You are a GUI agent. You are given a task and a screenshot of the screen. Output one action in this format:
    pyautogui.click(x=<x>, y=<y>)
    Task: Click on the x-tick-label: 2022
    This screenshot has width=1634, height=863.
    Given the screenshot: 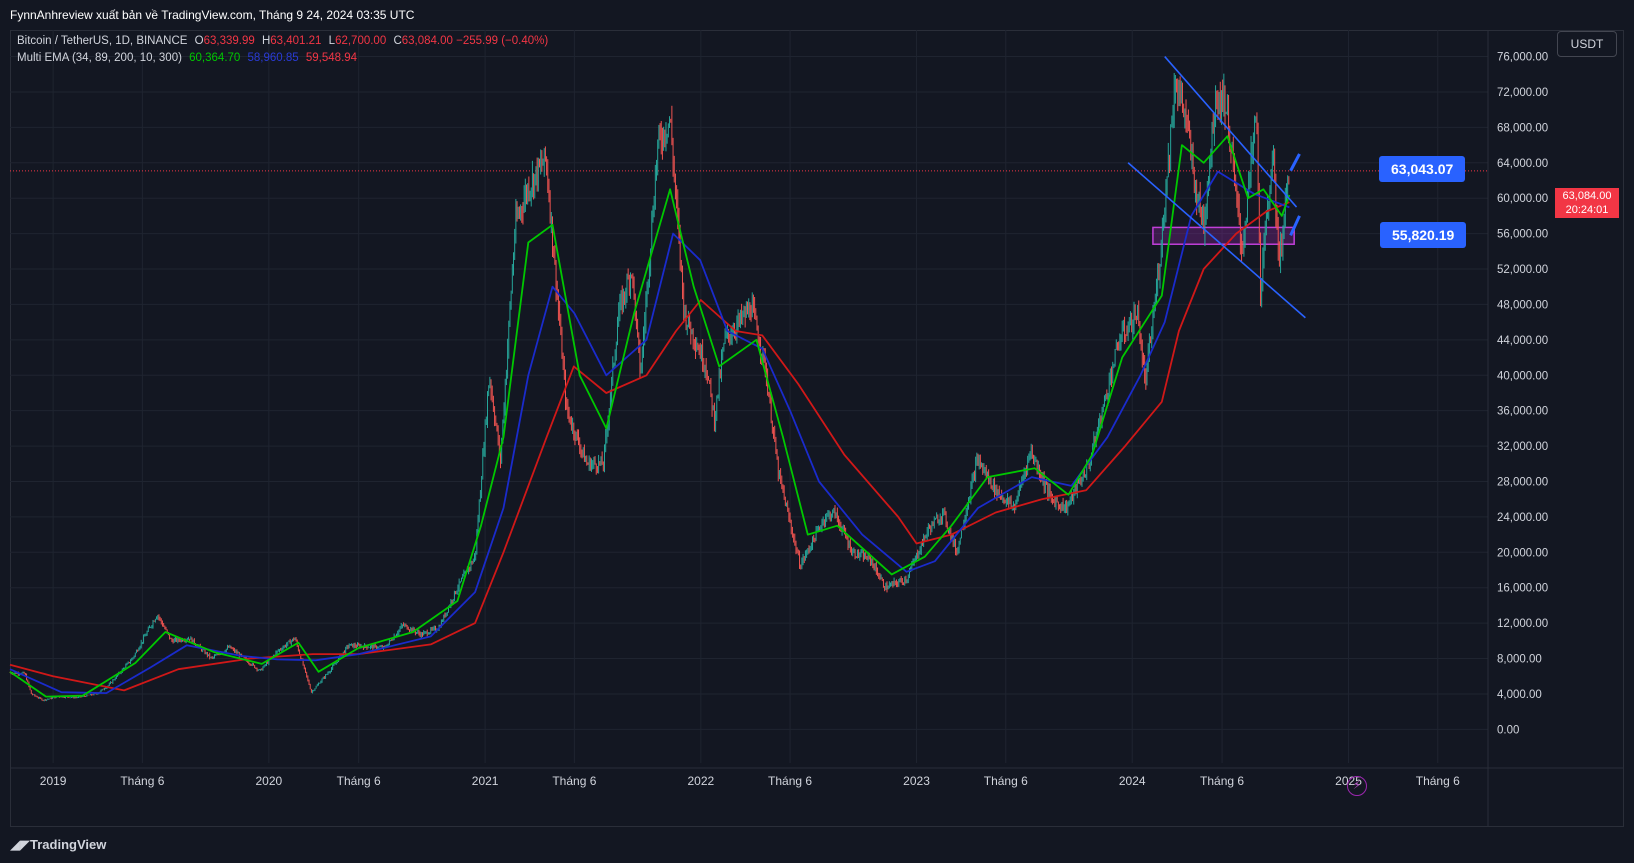 What is the action you would take?
    pyautogui.click(x=700, y=781)
    